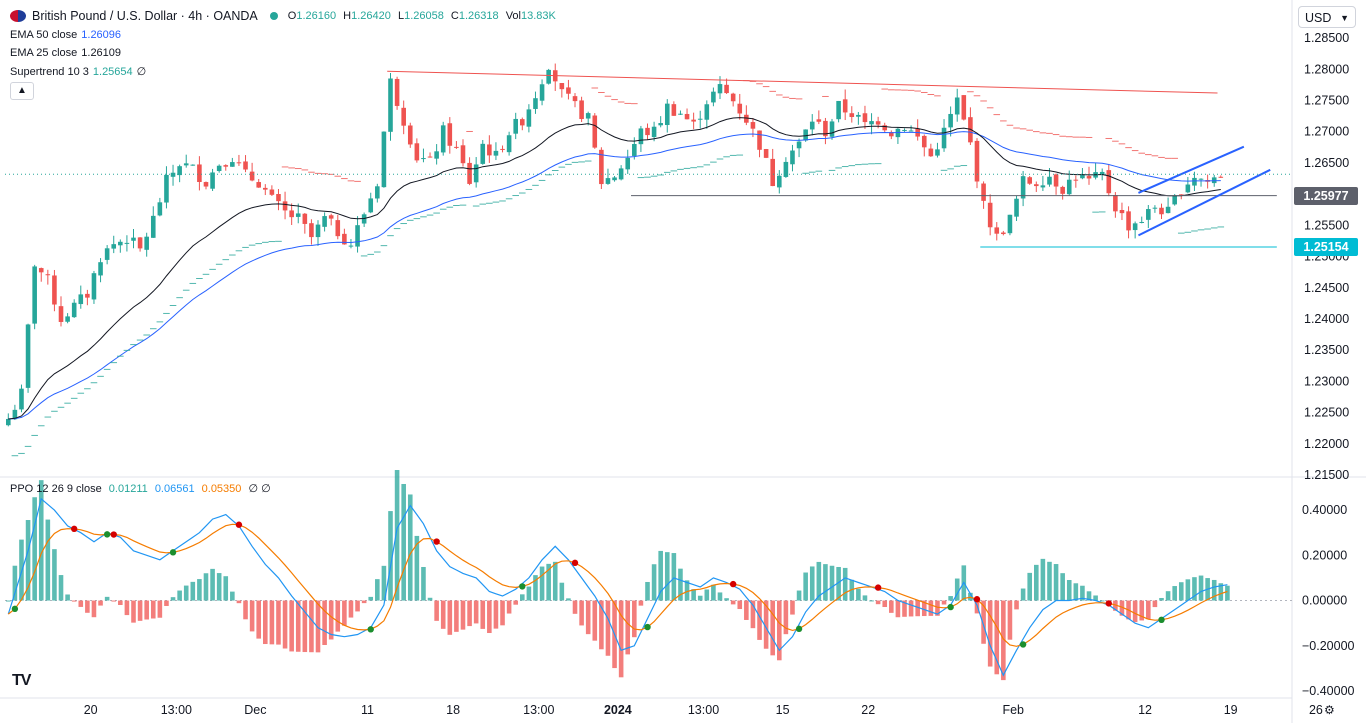  I want to click on chevron-down-icon: ▼, so click(1344, 18).